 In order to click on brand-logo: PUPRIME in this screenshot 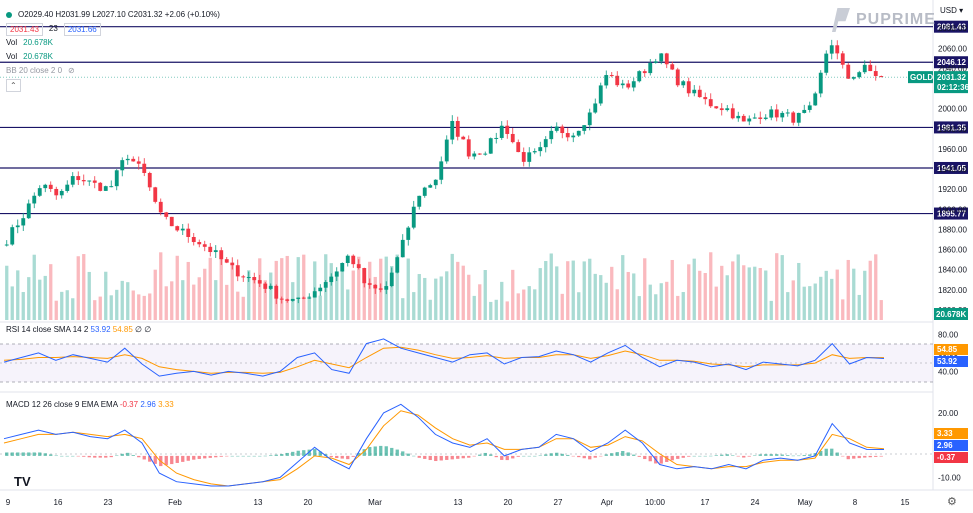, I will do `click(884, 20)`.